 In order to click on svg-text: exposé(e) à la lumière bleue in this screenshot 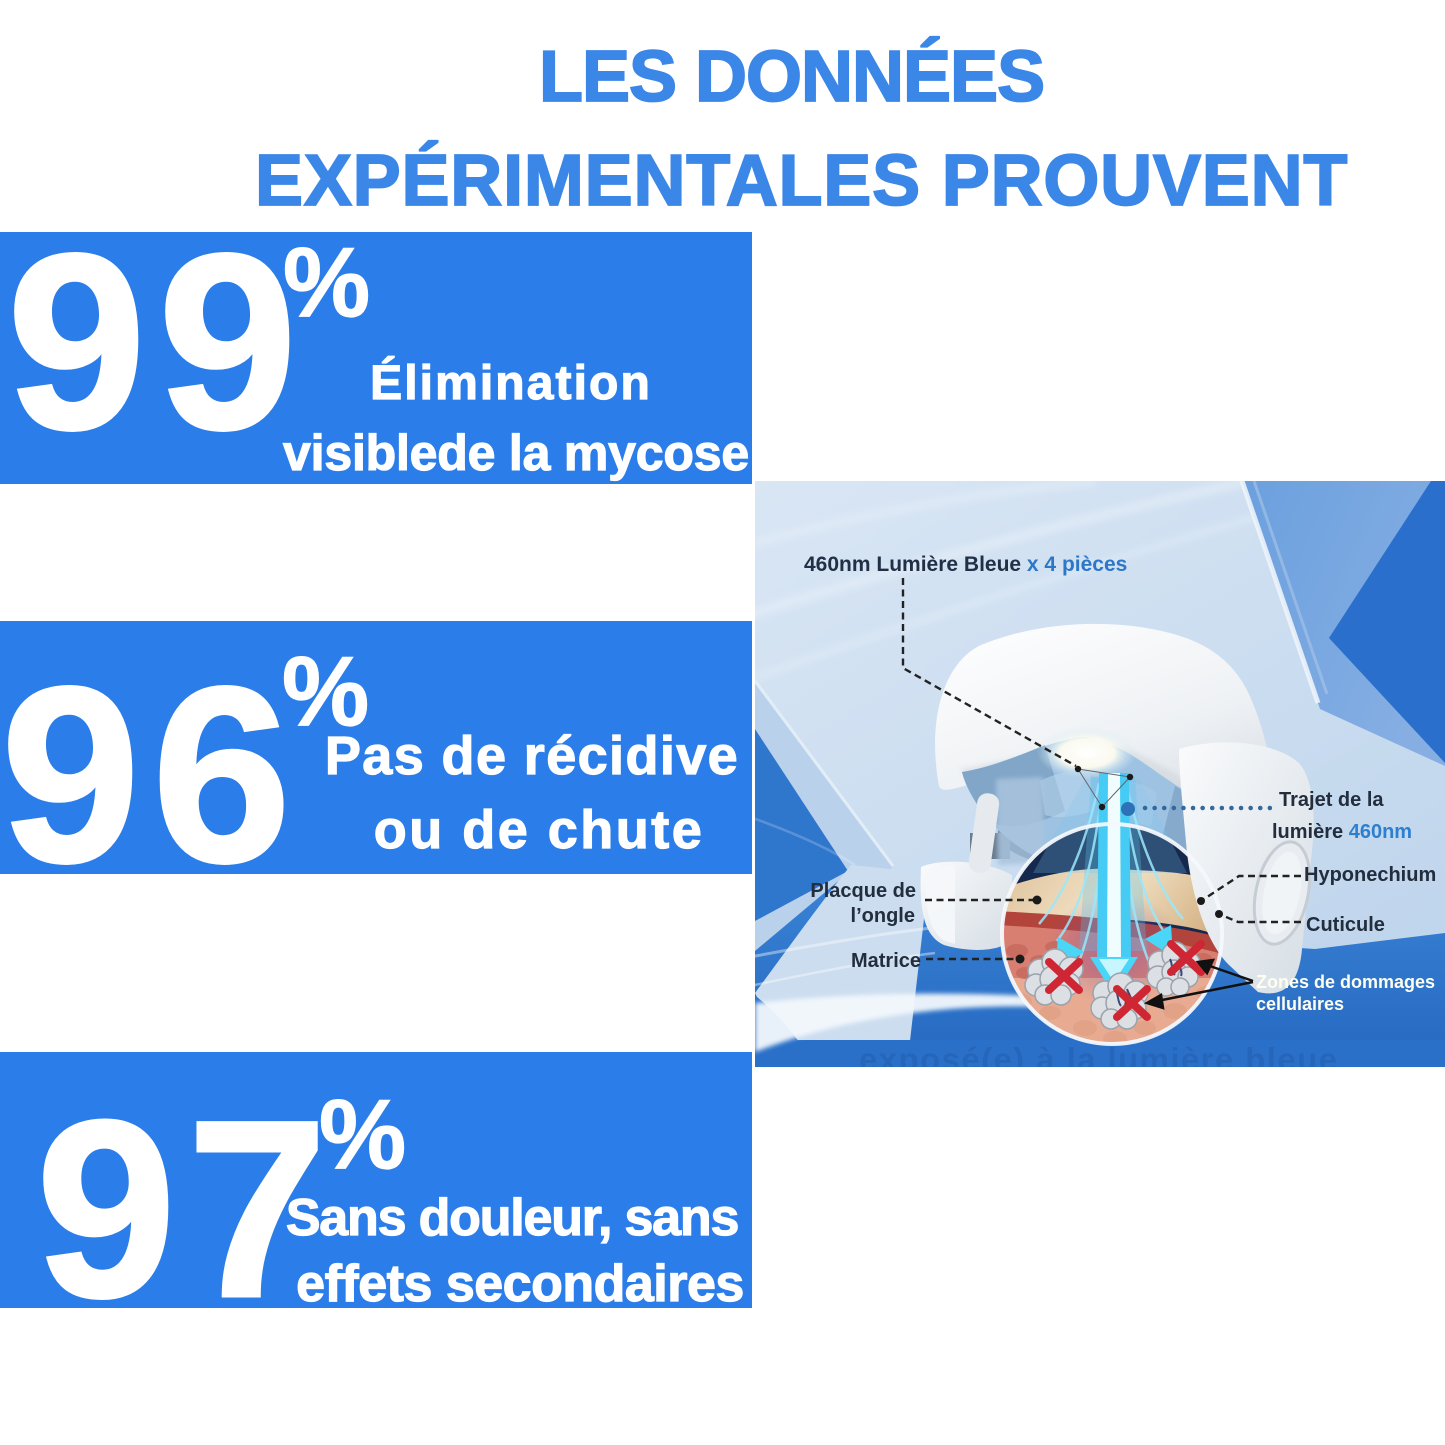, I will do `click(1098, 1054)`.